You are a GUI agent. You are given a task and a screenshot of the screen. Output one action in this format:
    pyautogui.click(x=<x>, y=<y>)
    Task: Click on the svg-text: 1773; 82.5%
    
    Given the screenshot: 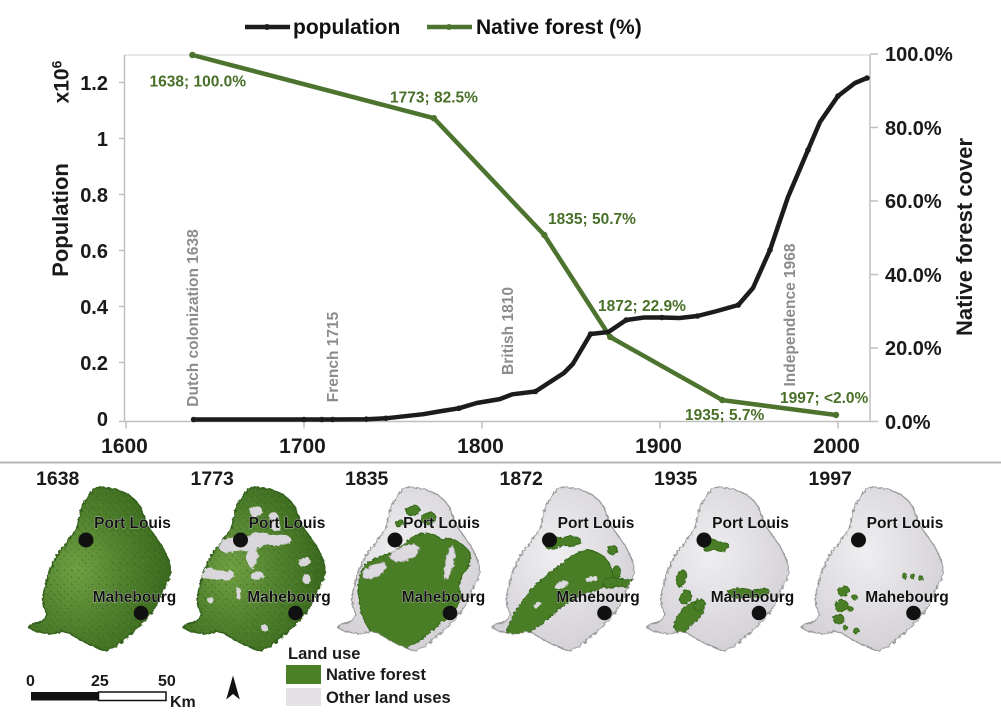 What is the action you would take?
    pyautogui.click(x=434, y=97)
    